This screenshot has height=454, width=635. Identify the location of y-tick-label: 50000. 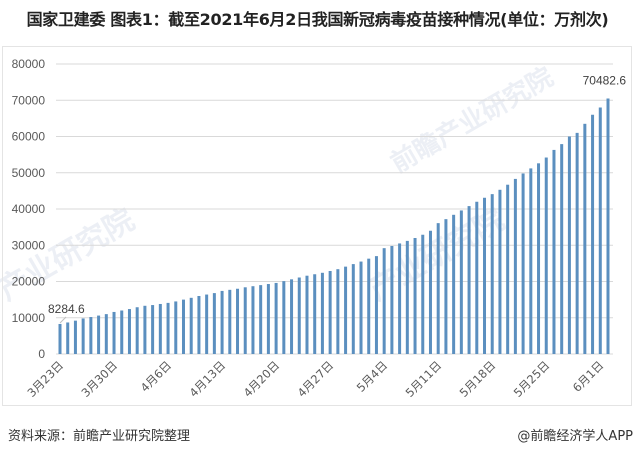
(29, 173).